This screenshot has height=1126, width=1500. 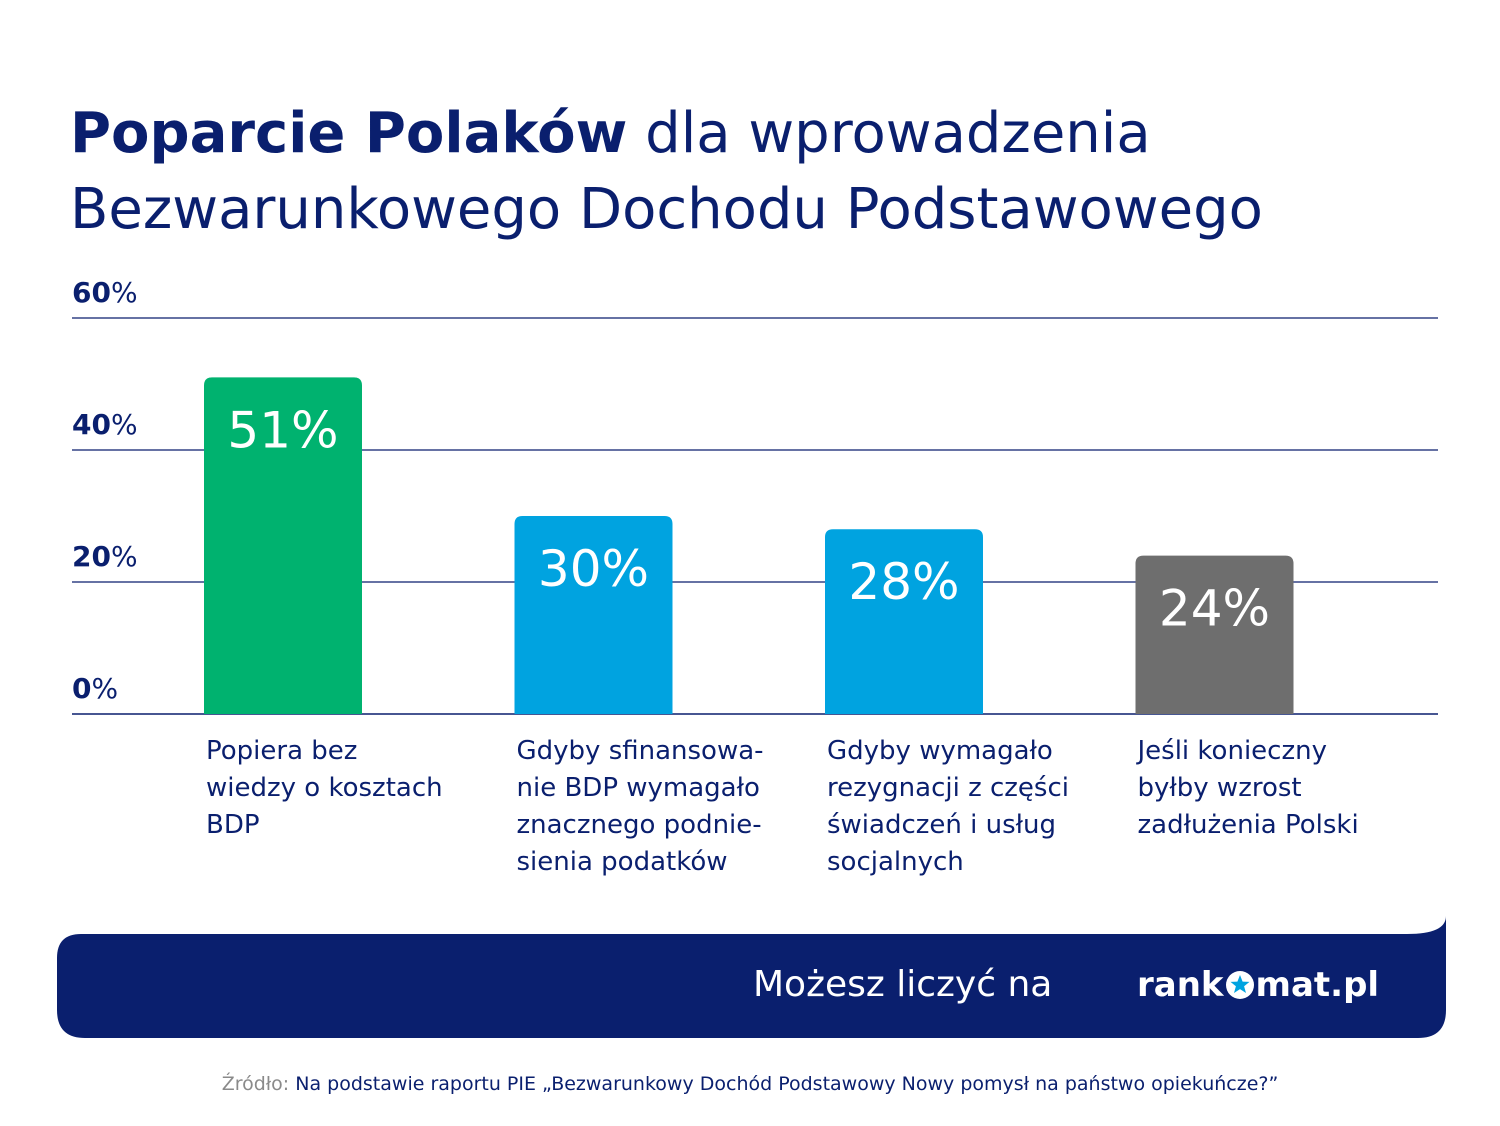 I want to click on banner-shape, so click(x=751, y=977).